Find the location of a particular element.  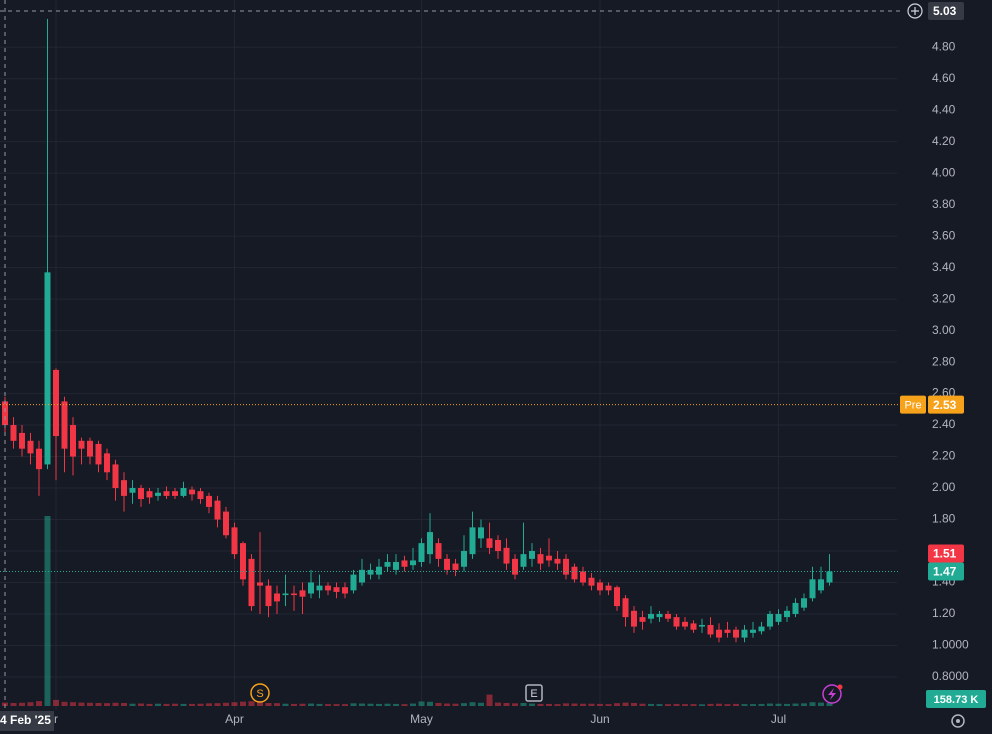

event-earnings: E is located at coordinates (534, 693).